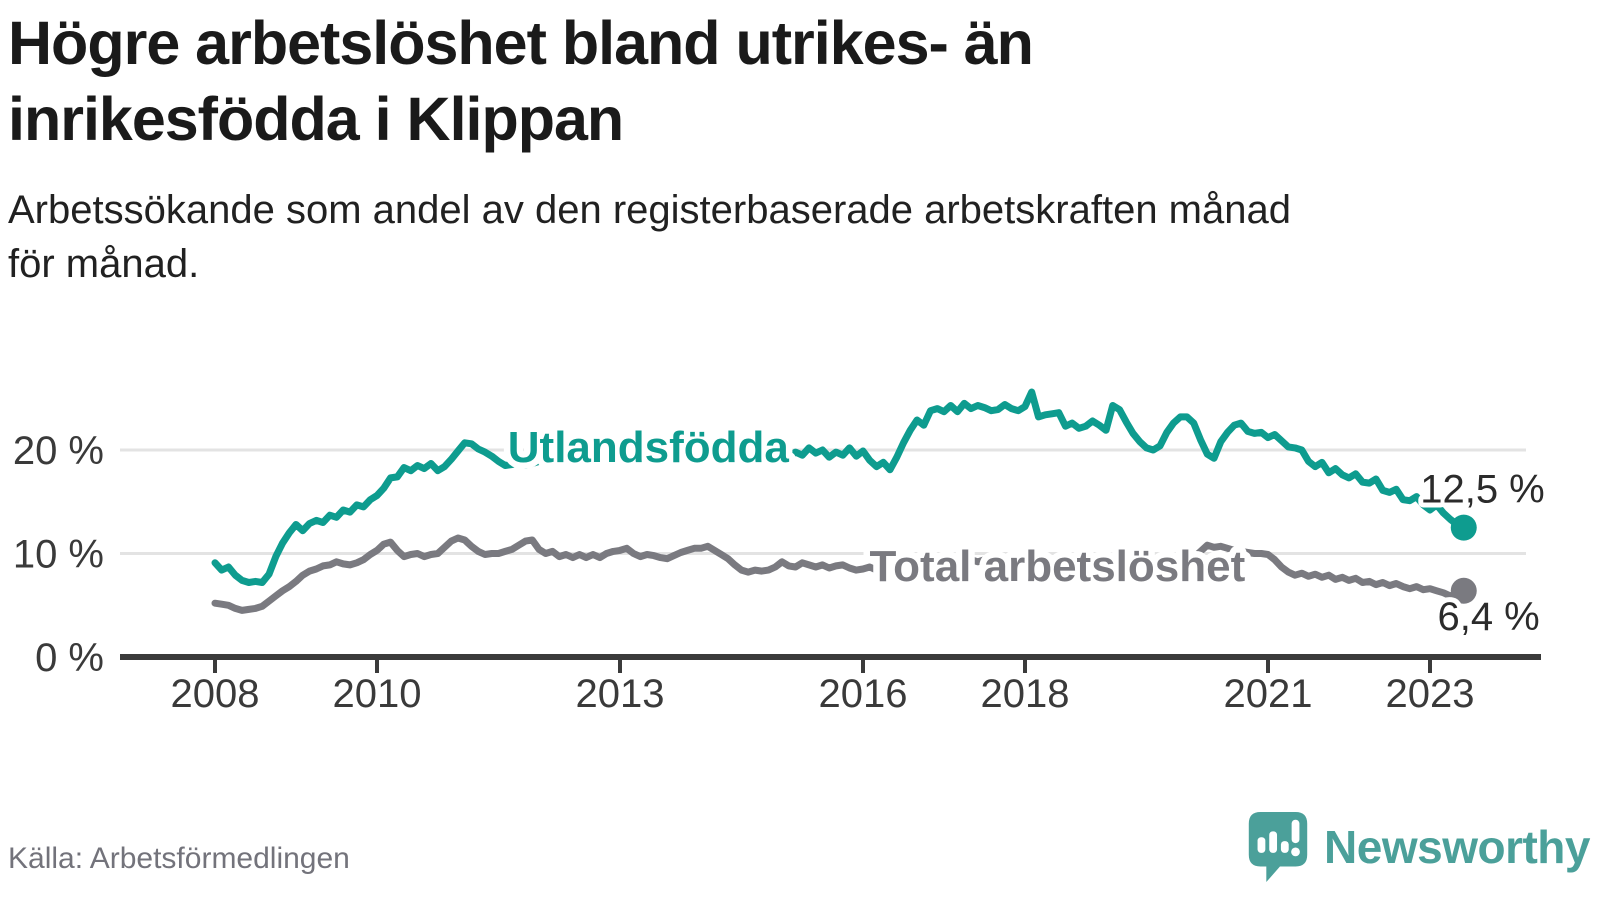  Describe the element at coordinates (620, 694) in the screenshot. I see `x-tick-label: 2013` at that location.